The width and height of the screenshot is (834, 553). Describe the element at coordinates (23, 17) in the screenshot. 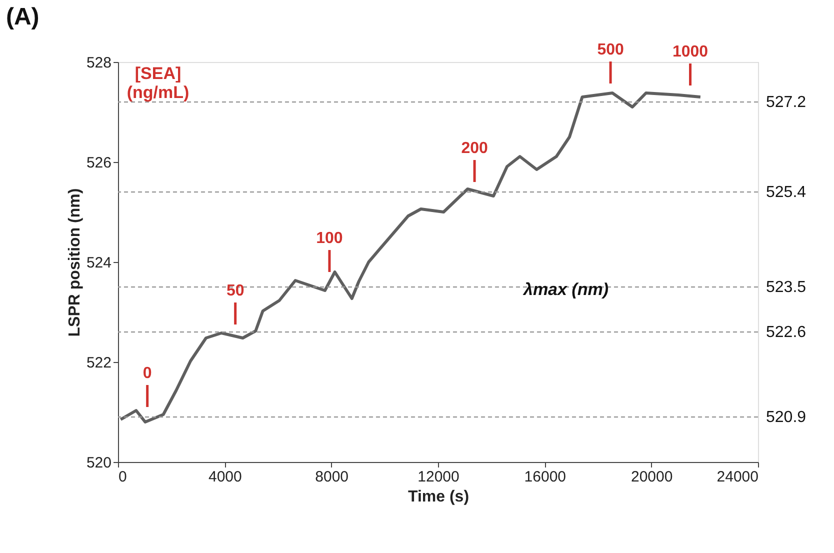

I see `chart-title: (A)` at that location.